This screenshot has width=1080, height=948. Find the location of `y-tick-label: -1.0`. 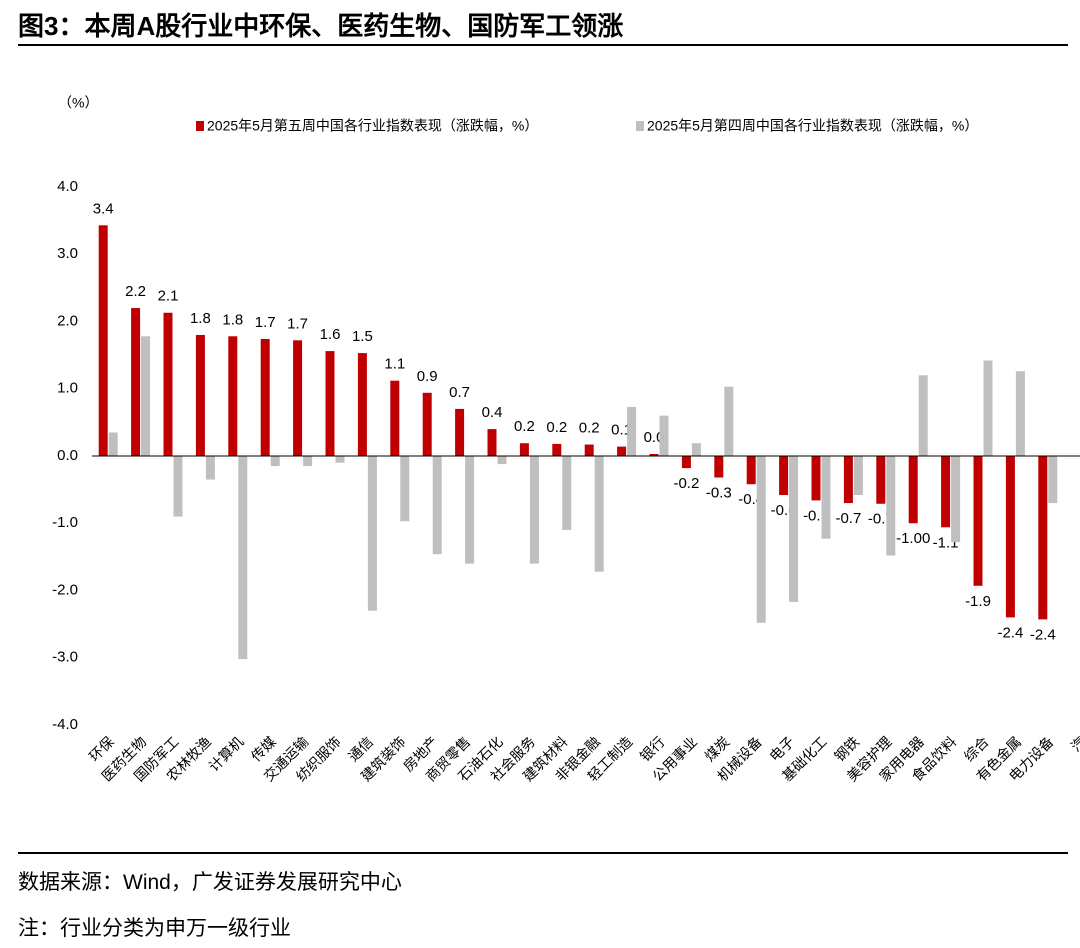

y-tick-label: -1.0 is located at coordinates (65, 522).